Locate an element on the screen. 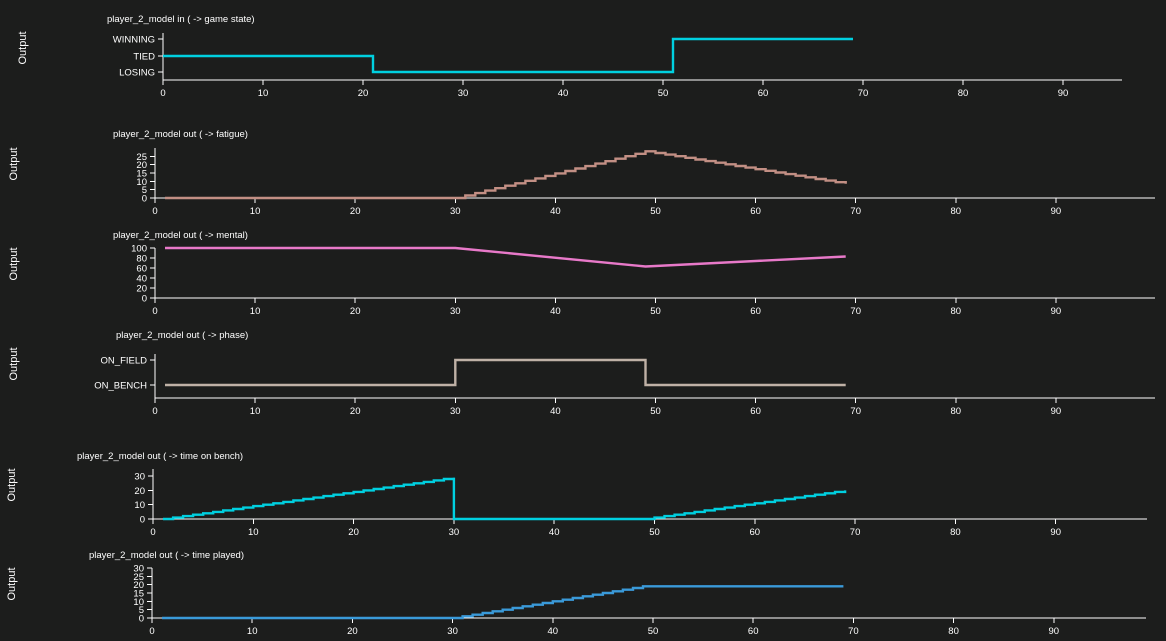 This screenshot has width=1166, height=641. chart-title: player_2_model out ( -> fatigue) is located at coordinates (180, 134).